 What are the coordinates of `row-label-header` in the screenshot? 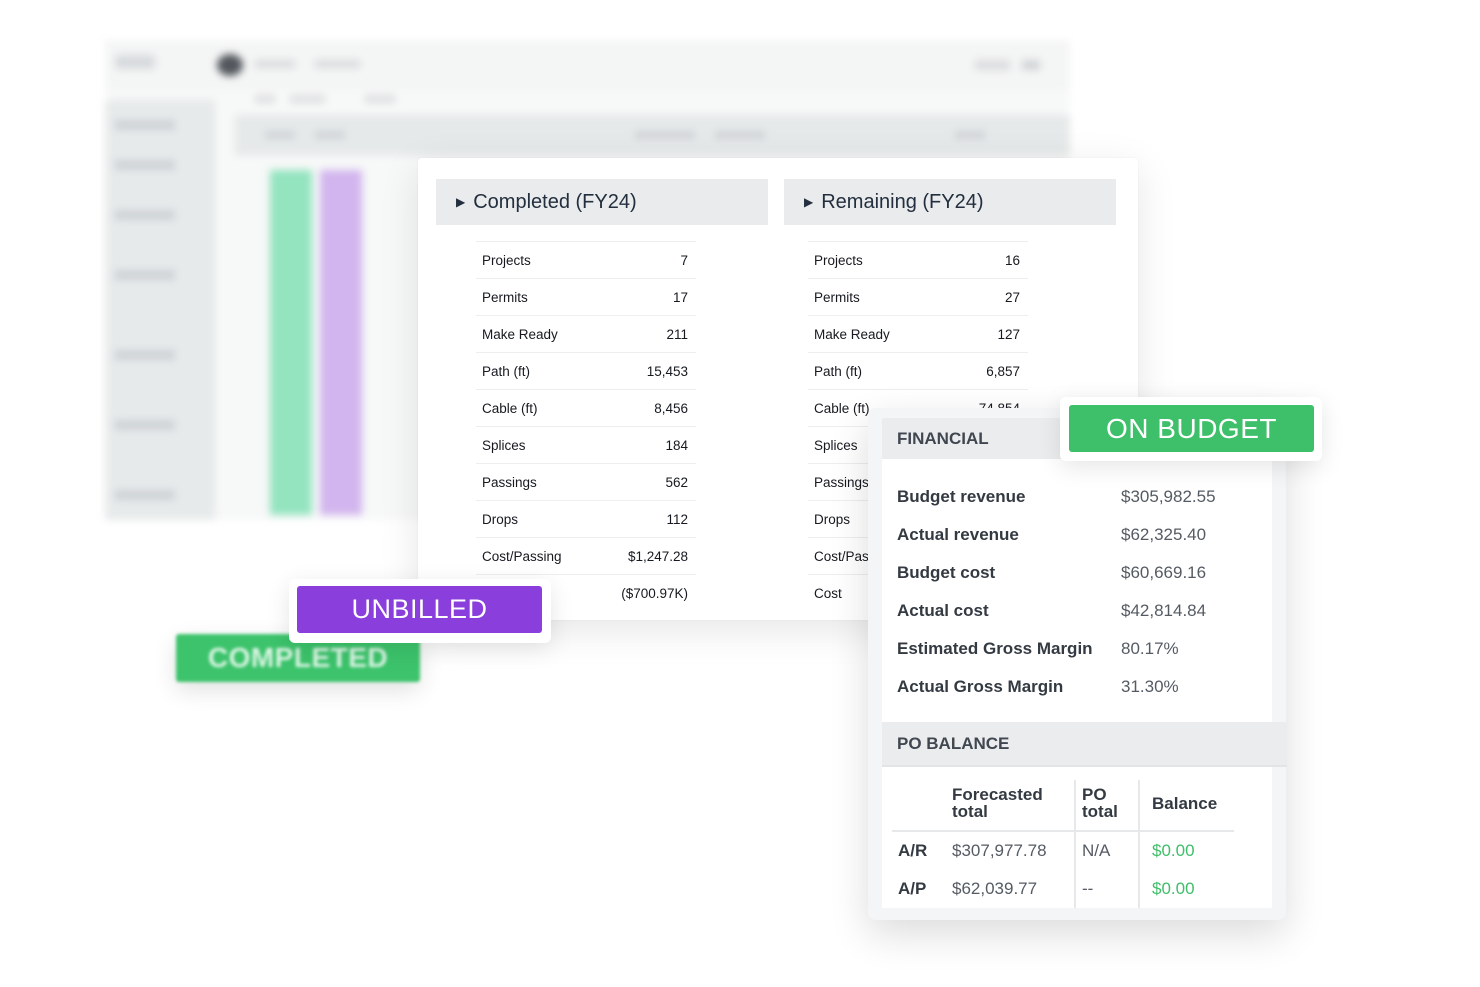 It's located at (919, 806).